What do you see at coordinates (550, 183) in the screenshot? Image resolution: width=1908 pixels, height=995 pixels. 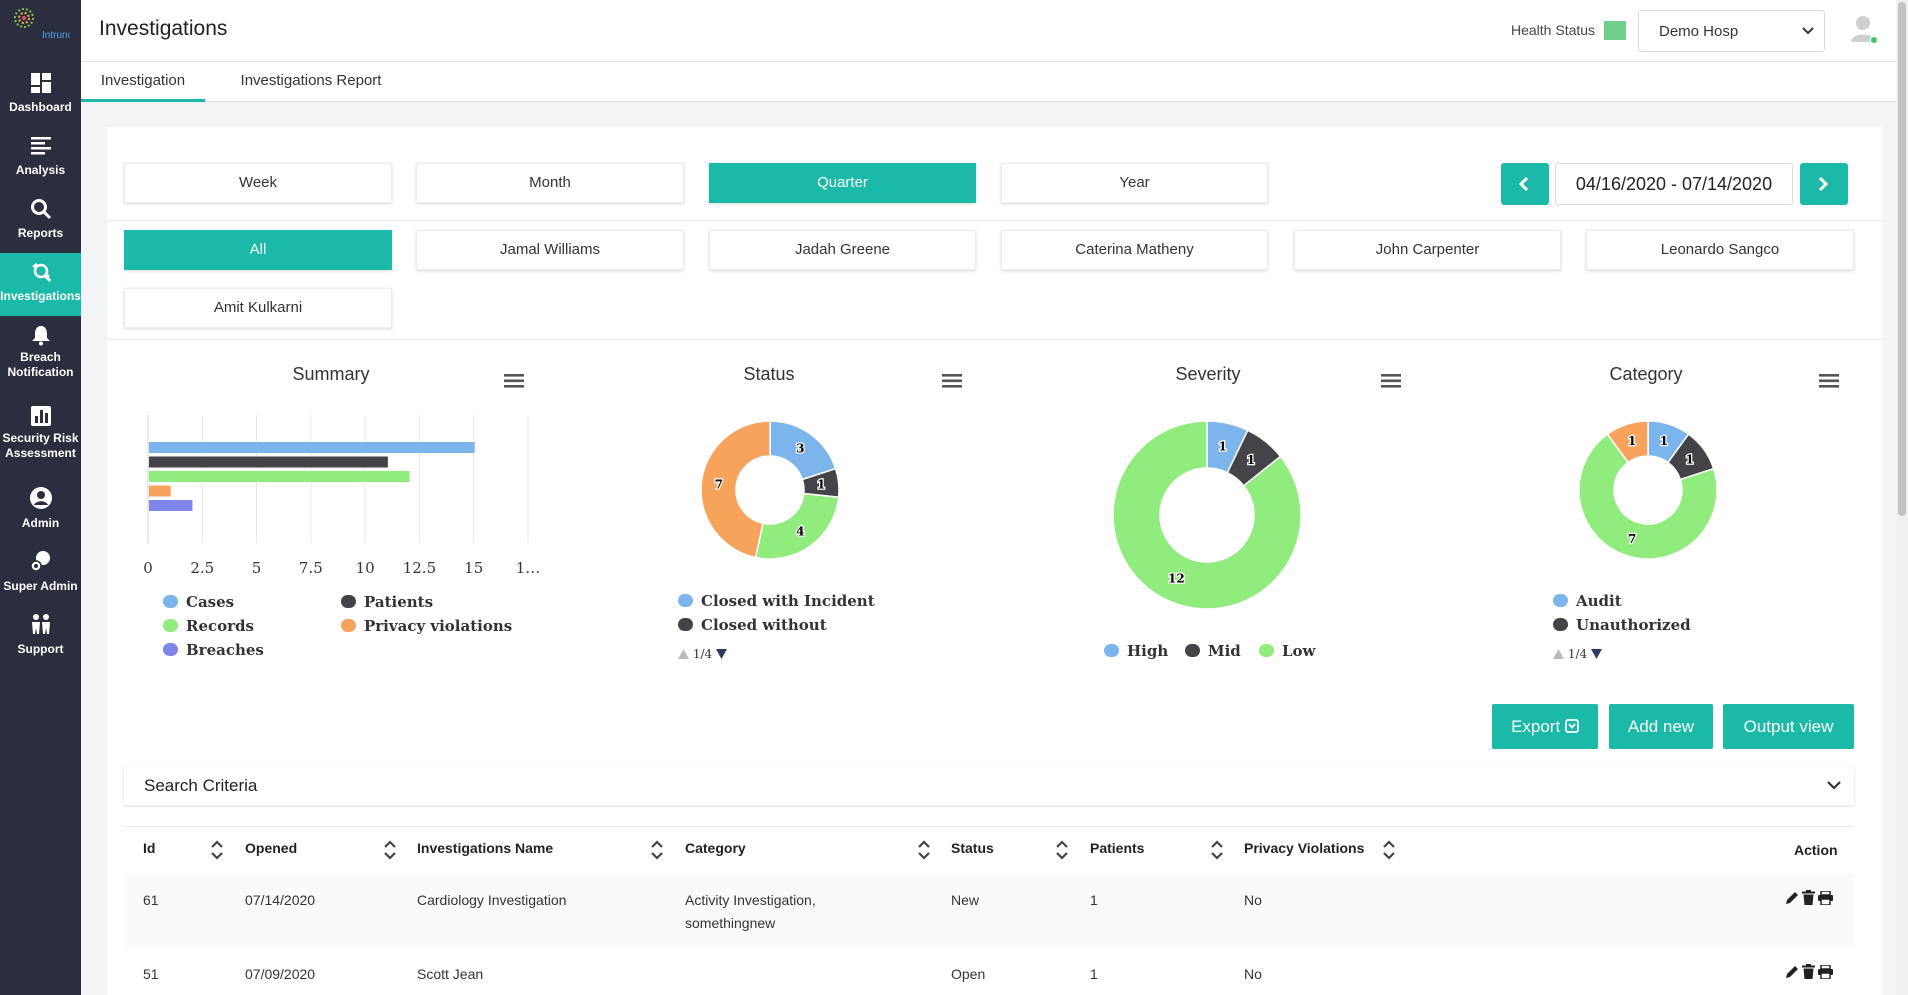 I see `period-month-button: Month` at bounding box center [550, 183].